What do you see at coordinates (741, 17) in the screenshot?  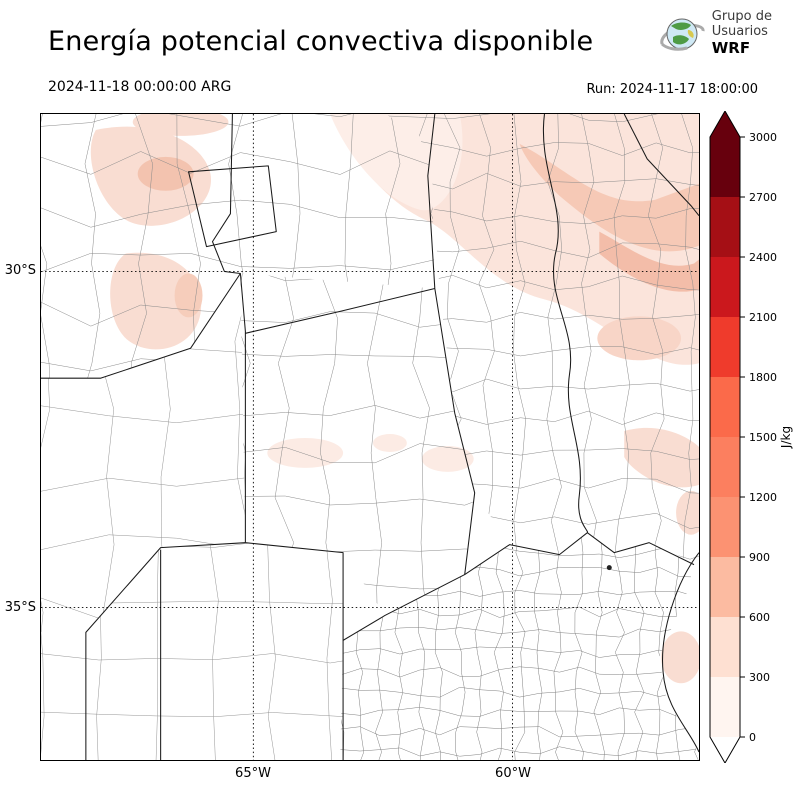 I see `logo-line-1: Grupo de` at bounding box center [741, 17].